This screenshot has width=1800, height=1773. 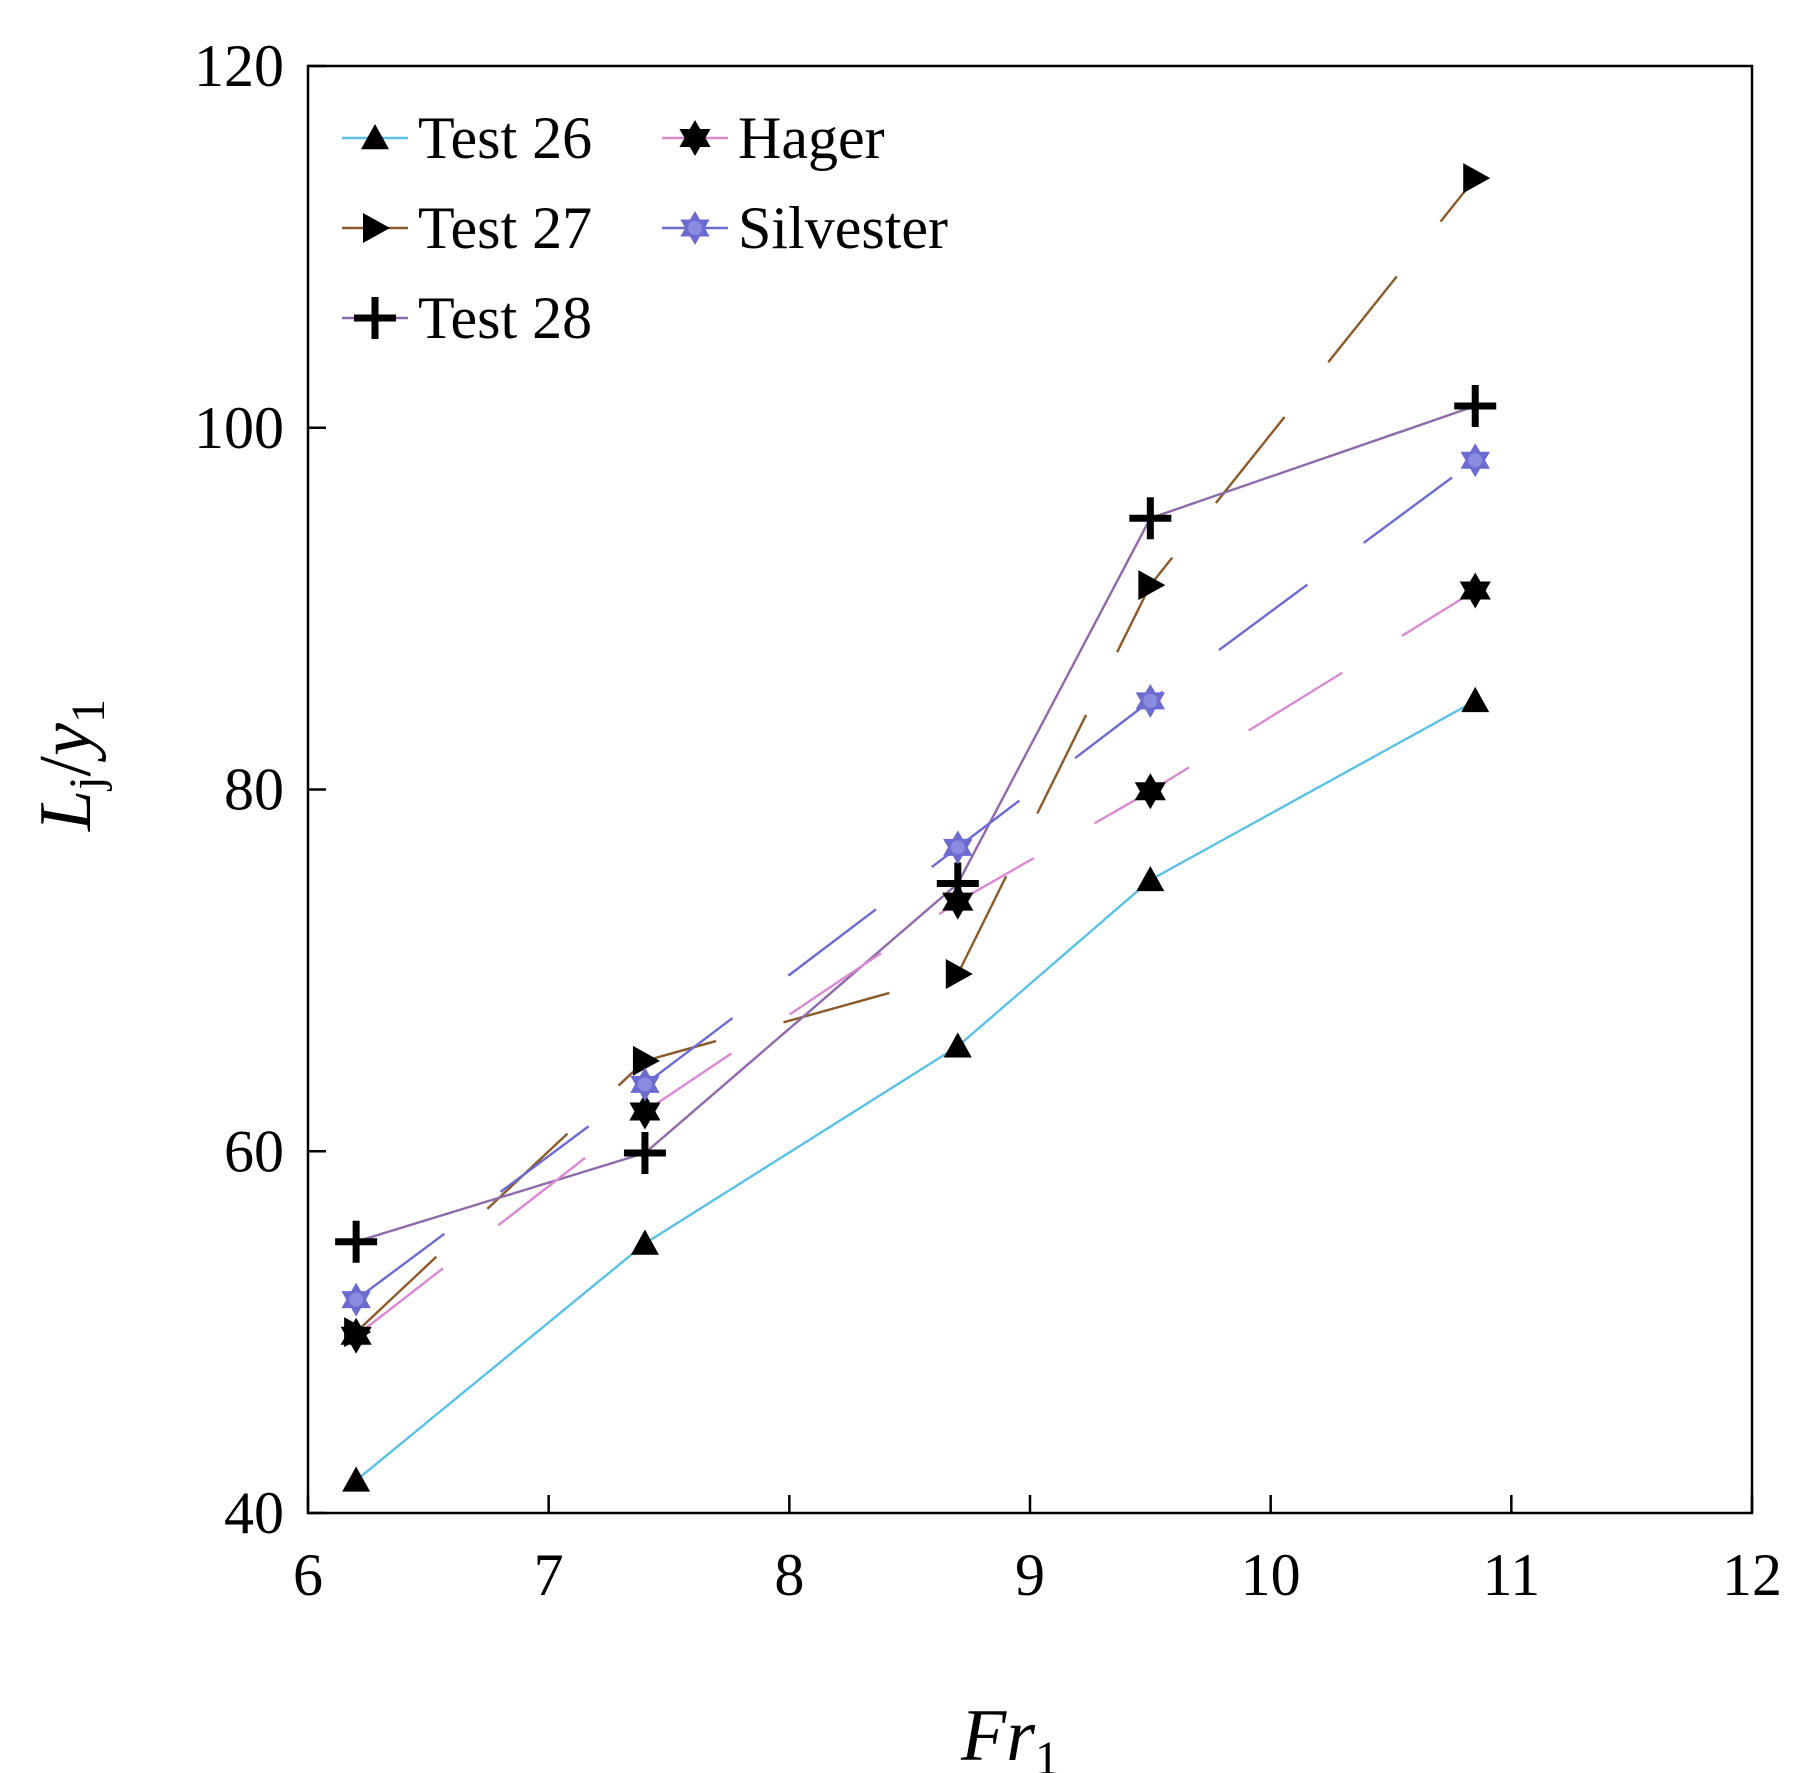 I want to click on x-tick-label-3: 9, so click(x=1030, y=1575).